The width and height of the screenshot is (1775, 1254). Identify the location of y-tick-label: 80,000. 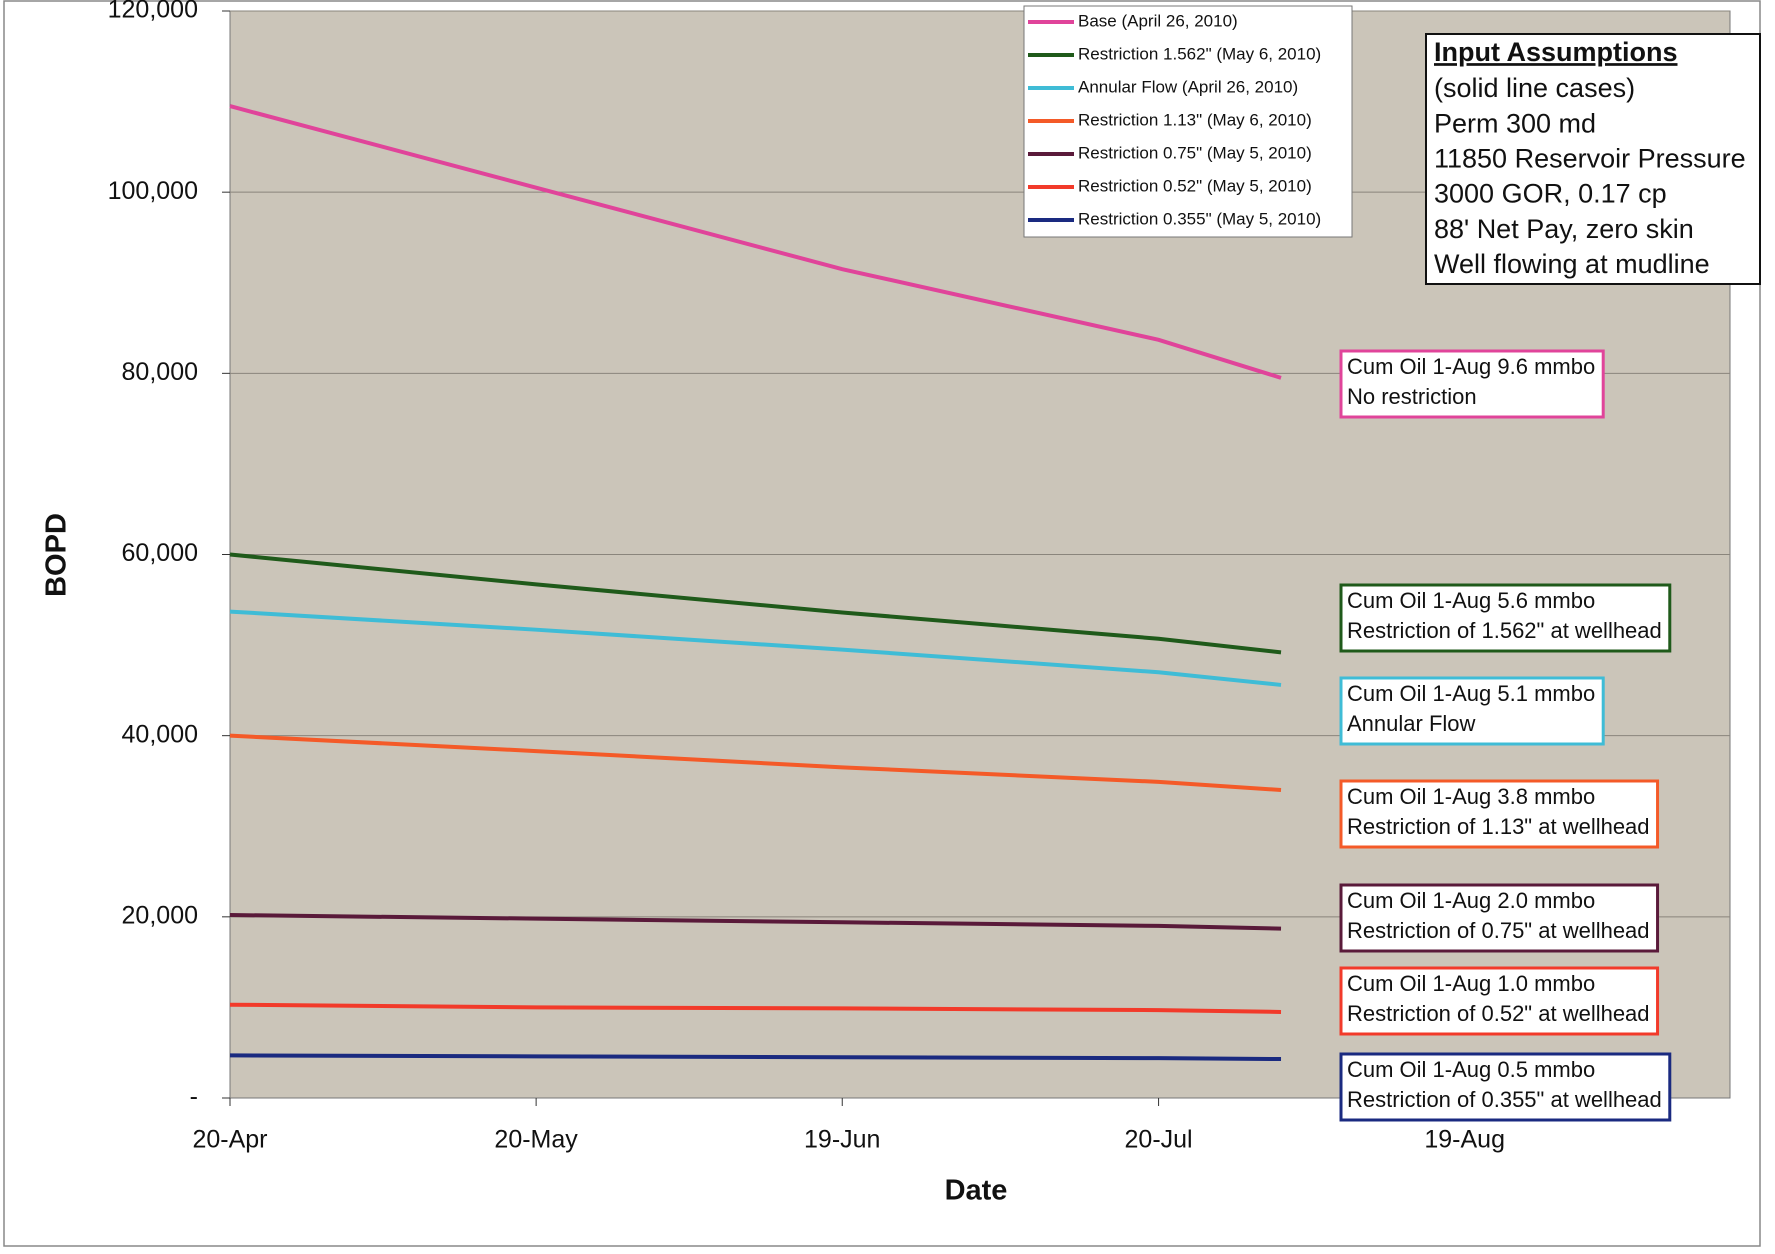
(160, 372).